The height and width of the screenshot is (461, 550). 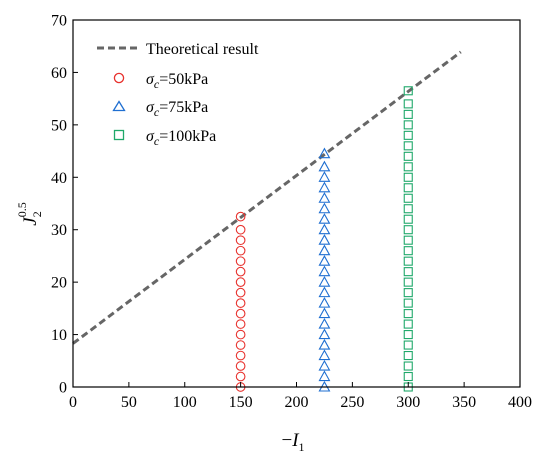 I want to click on legend-marker-circle, so click(x=119, y=78).